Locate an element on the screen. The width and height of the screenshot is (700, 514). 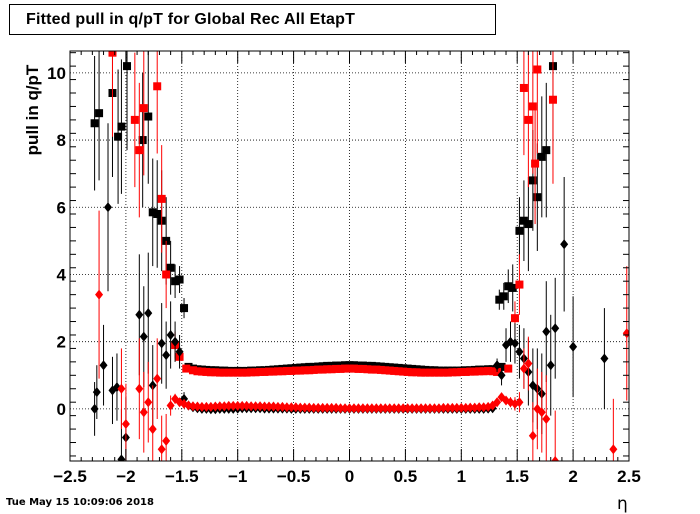
y-tick-label: 10 is located at coordinates (56, 73).